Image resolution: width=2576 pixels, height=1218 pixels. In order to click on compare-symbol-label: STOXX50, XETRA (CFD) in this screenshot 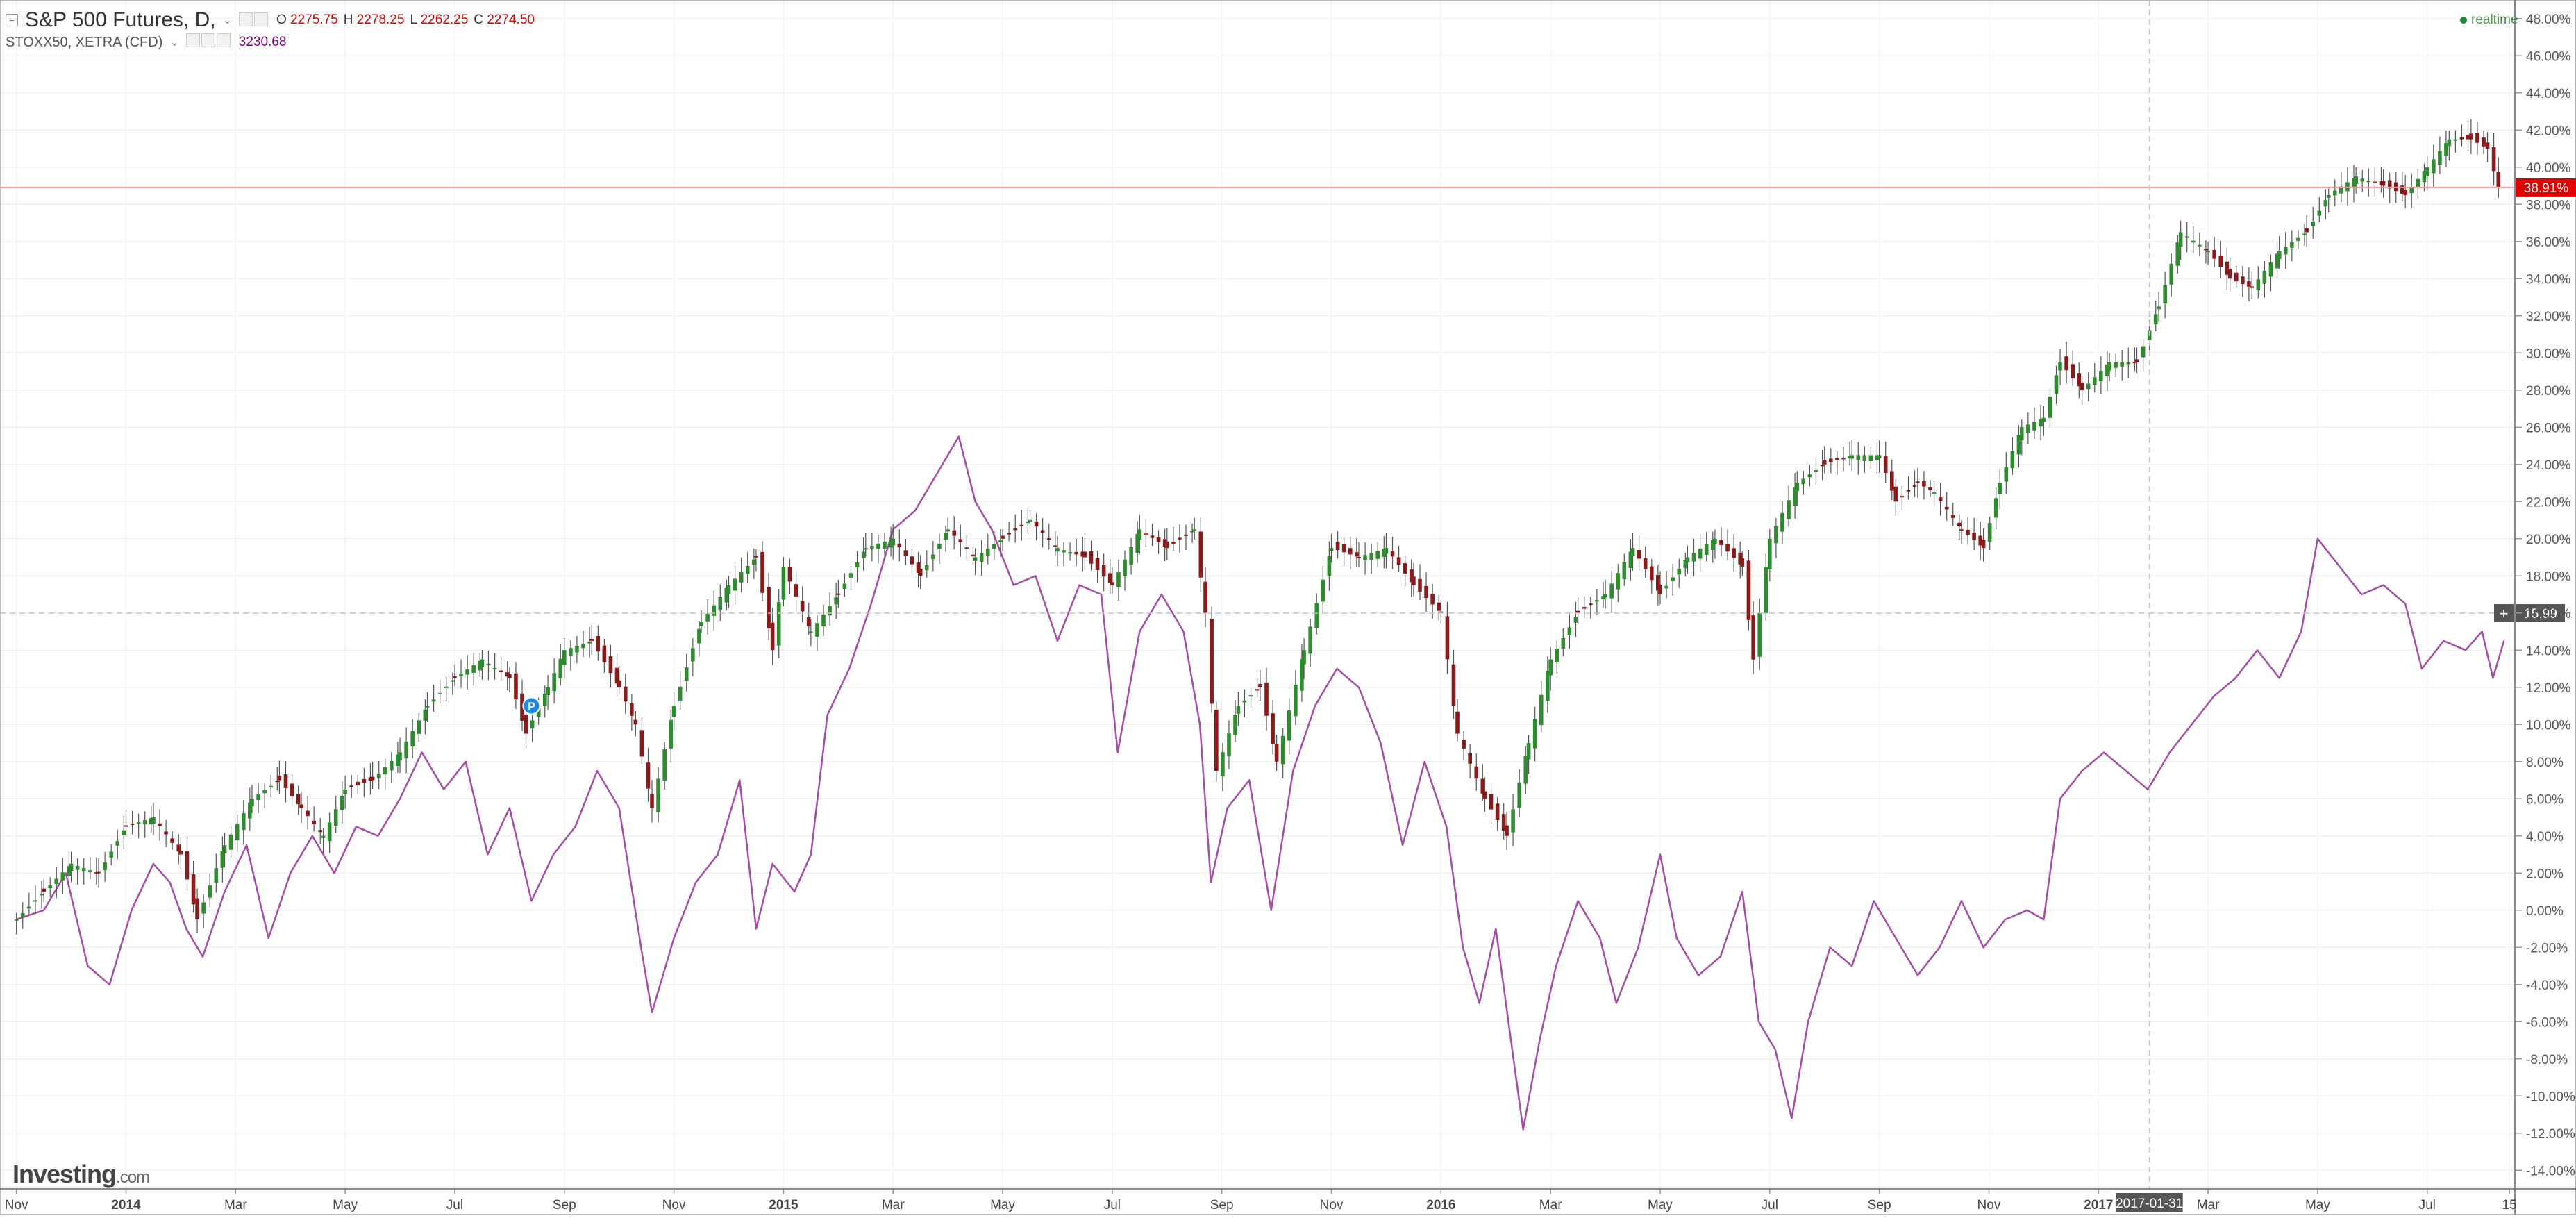, I will do `click(84, 42)`.